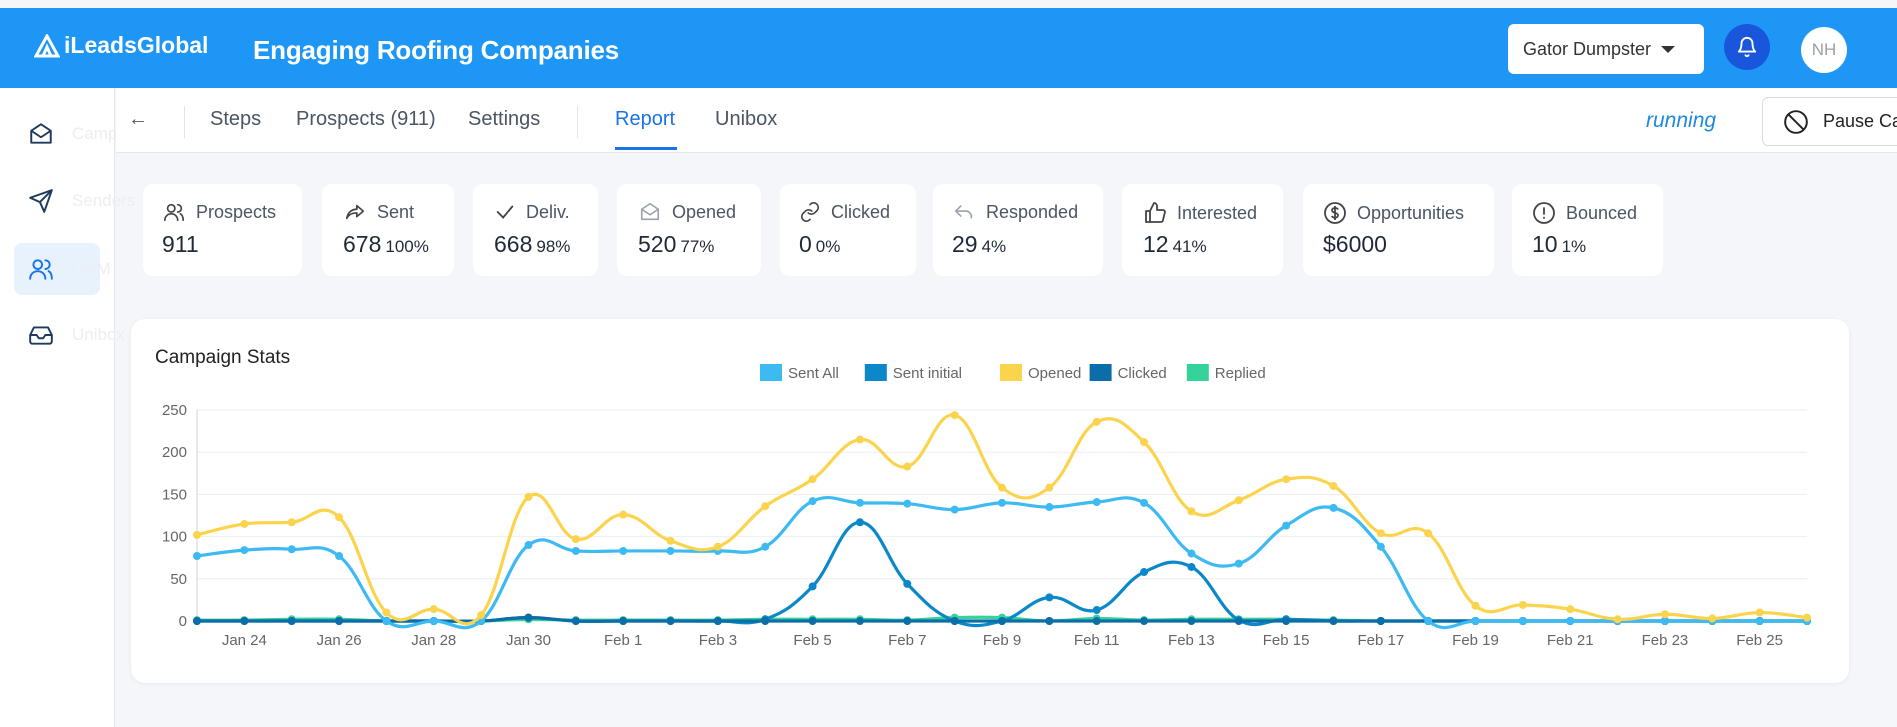 The height and width of the screenshot is (727, 1897). I want to click on x-tick-label: Feb 3, so click(718, 640).